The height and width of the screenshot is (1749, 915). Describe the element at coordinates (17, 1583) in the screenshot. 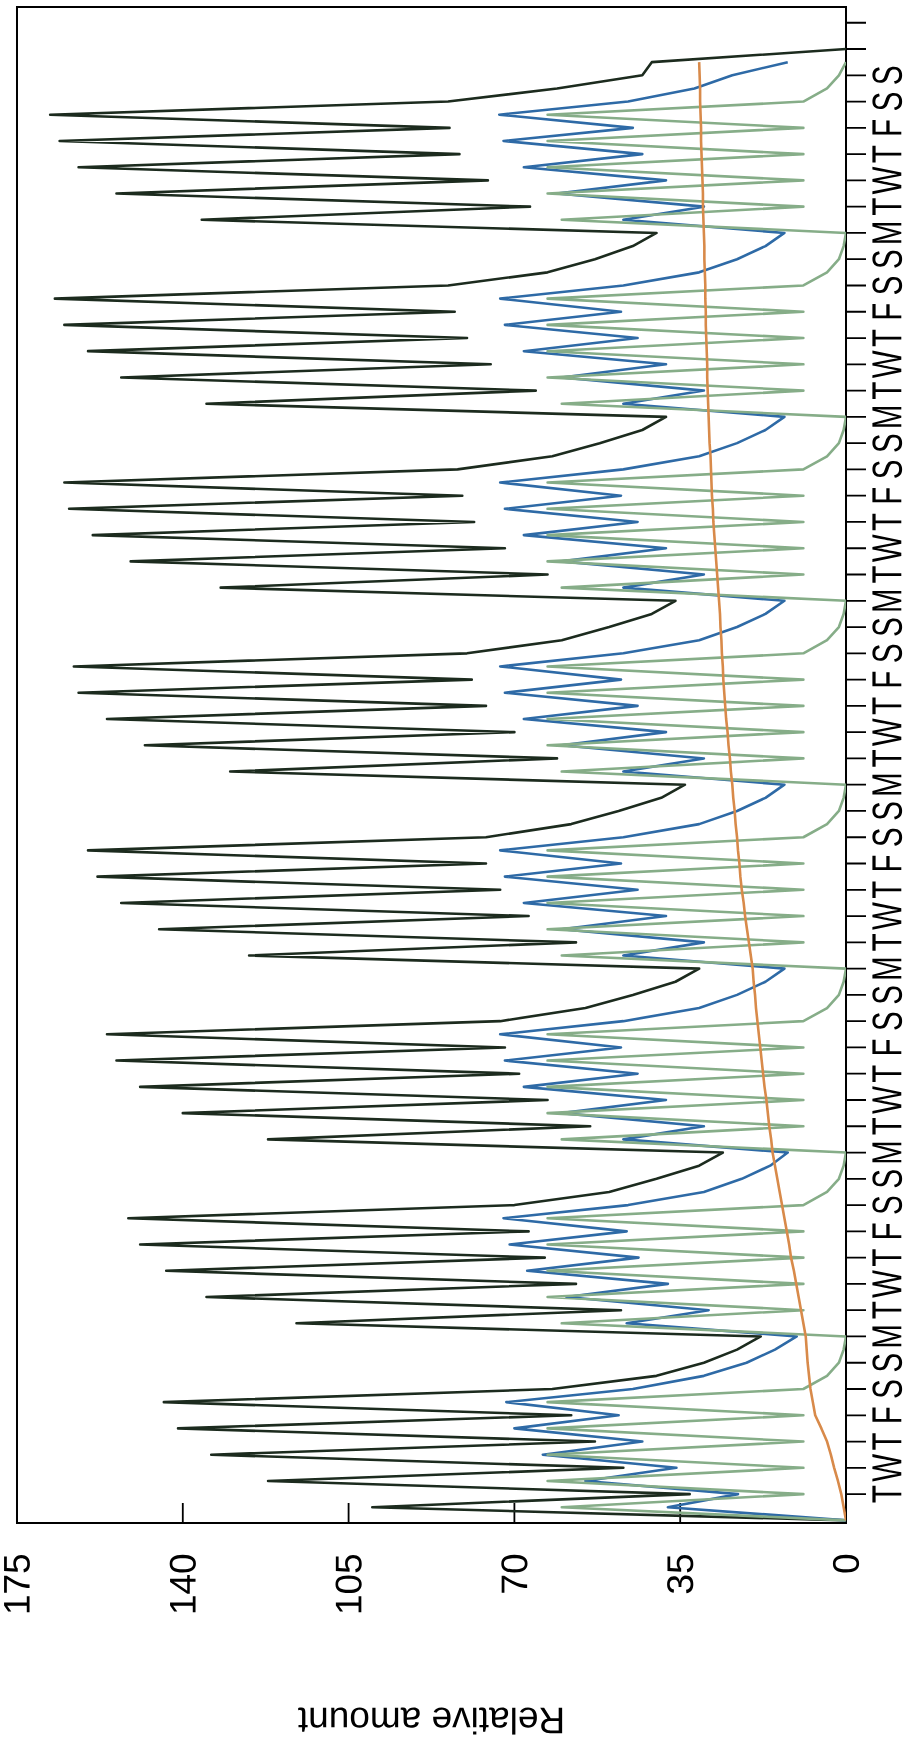

I see `x-tick-label: 175` at that location.